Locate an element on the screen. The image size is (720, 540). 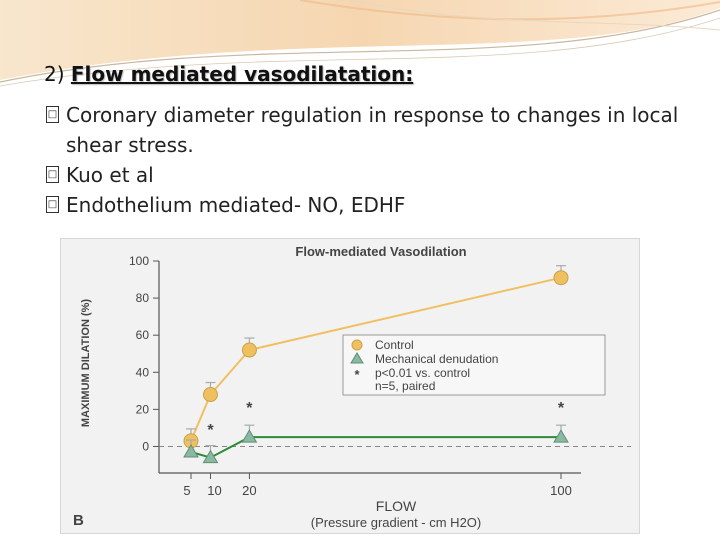
legend-significance-marker: * is located at coordinates (357, 374).